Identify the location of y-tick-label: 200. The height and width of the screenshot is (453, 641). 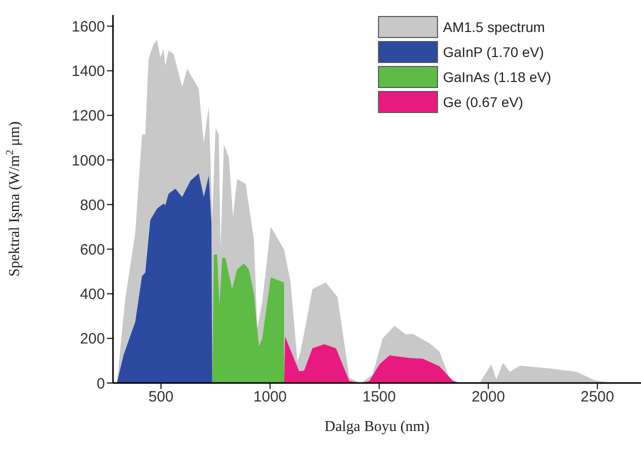
(92, 339).